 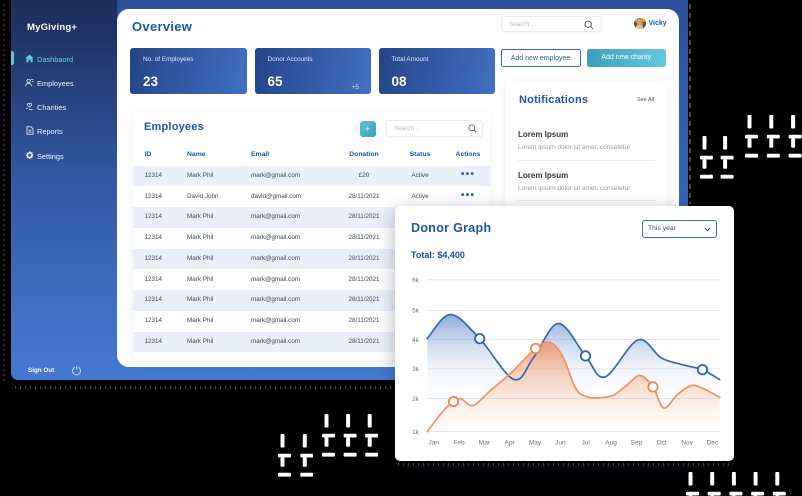 I want to click on svg-text: 6k, so click(x=416, y=280).